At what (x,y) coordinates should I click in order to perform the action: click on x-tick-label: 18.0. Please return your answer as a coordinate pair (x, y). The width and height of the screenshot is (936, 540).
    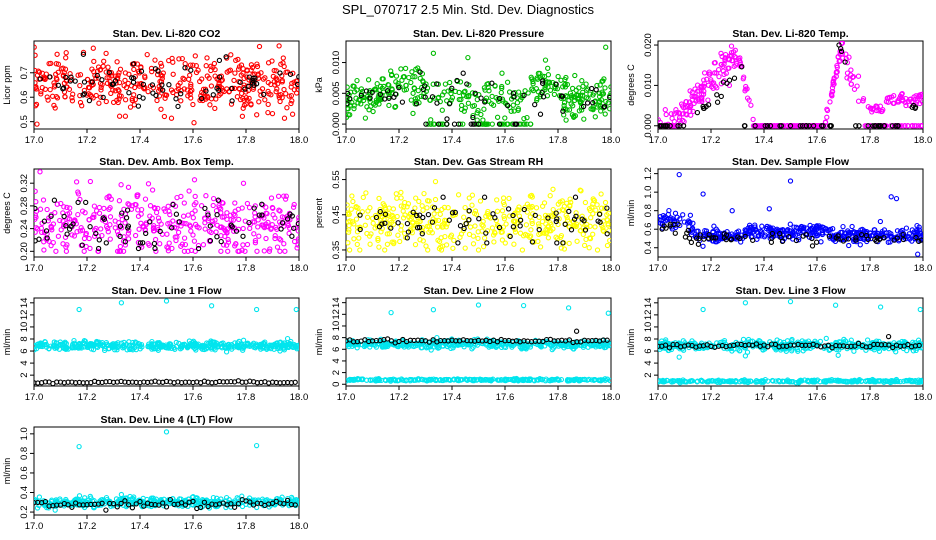
    Looking at the image, I should click on (611, 397).